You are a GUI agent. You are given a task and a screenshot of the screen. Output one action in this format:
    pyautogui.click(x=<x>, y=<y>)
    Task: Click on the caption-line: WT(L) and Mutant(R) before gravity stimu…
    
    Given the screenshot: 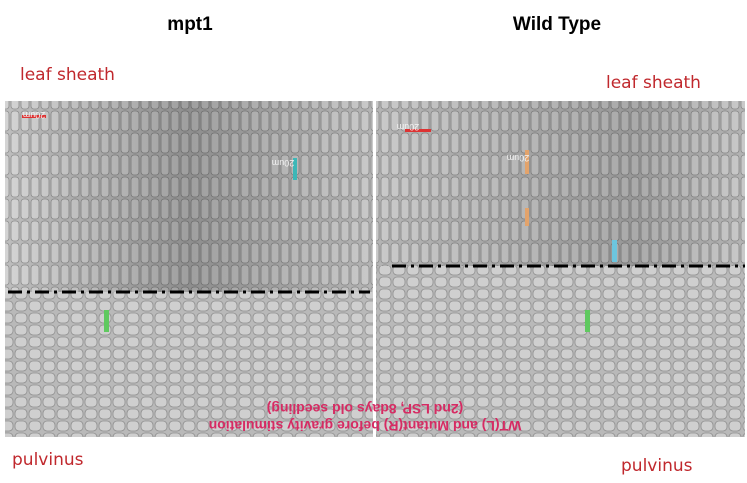 What is the action you would take?
    pyautogui.click(x=365, y=426)
    